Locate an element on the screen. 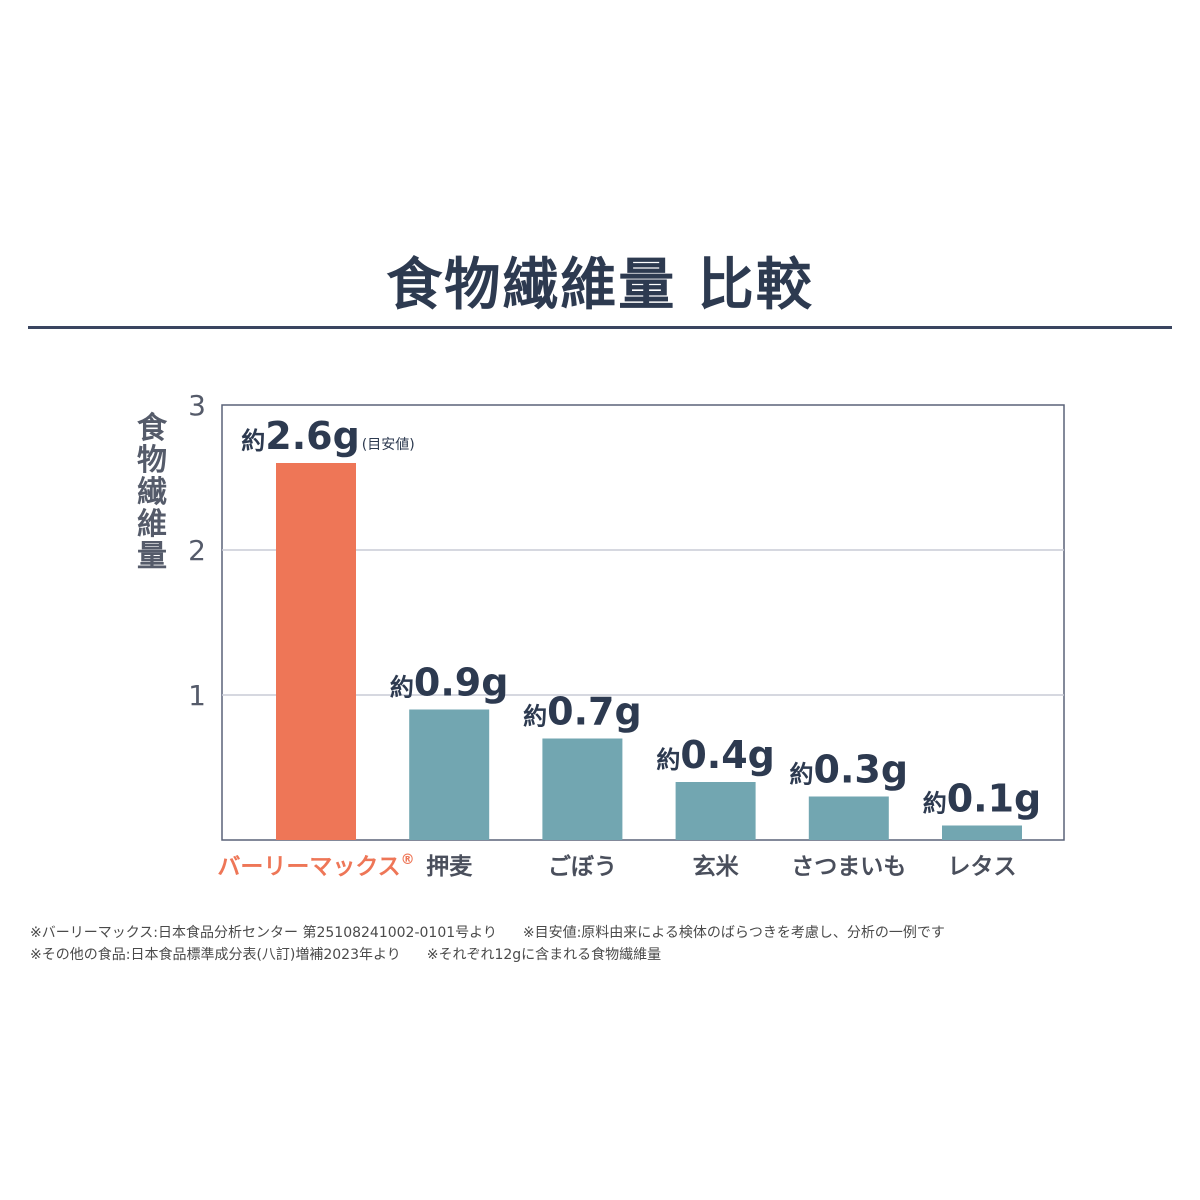  y-tick-label: 3 is located at coordinates (197, 405).